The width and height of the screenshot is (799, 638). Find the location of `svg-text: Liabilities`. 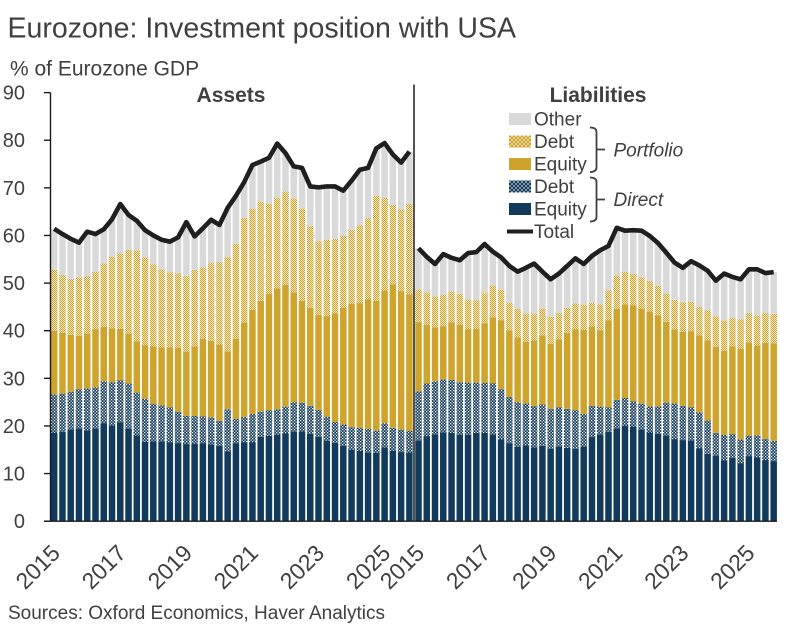

svg-text: Liabilities is located at coordinates (598, 95).